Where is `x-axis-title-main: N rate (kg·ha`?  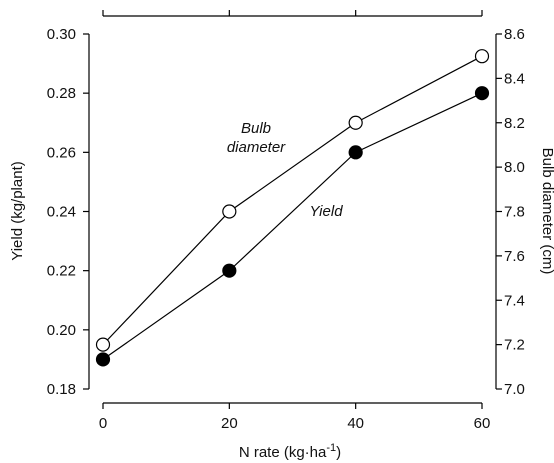 x-axis-title-main: N rate (kg·ha is located at coordinates (283, 452).